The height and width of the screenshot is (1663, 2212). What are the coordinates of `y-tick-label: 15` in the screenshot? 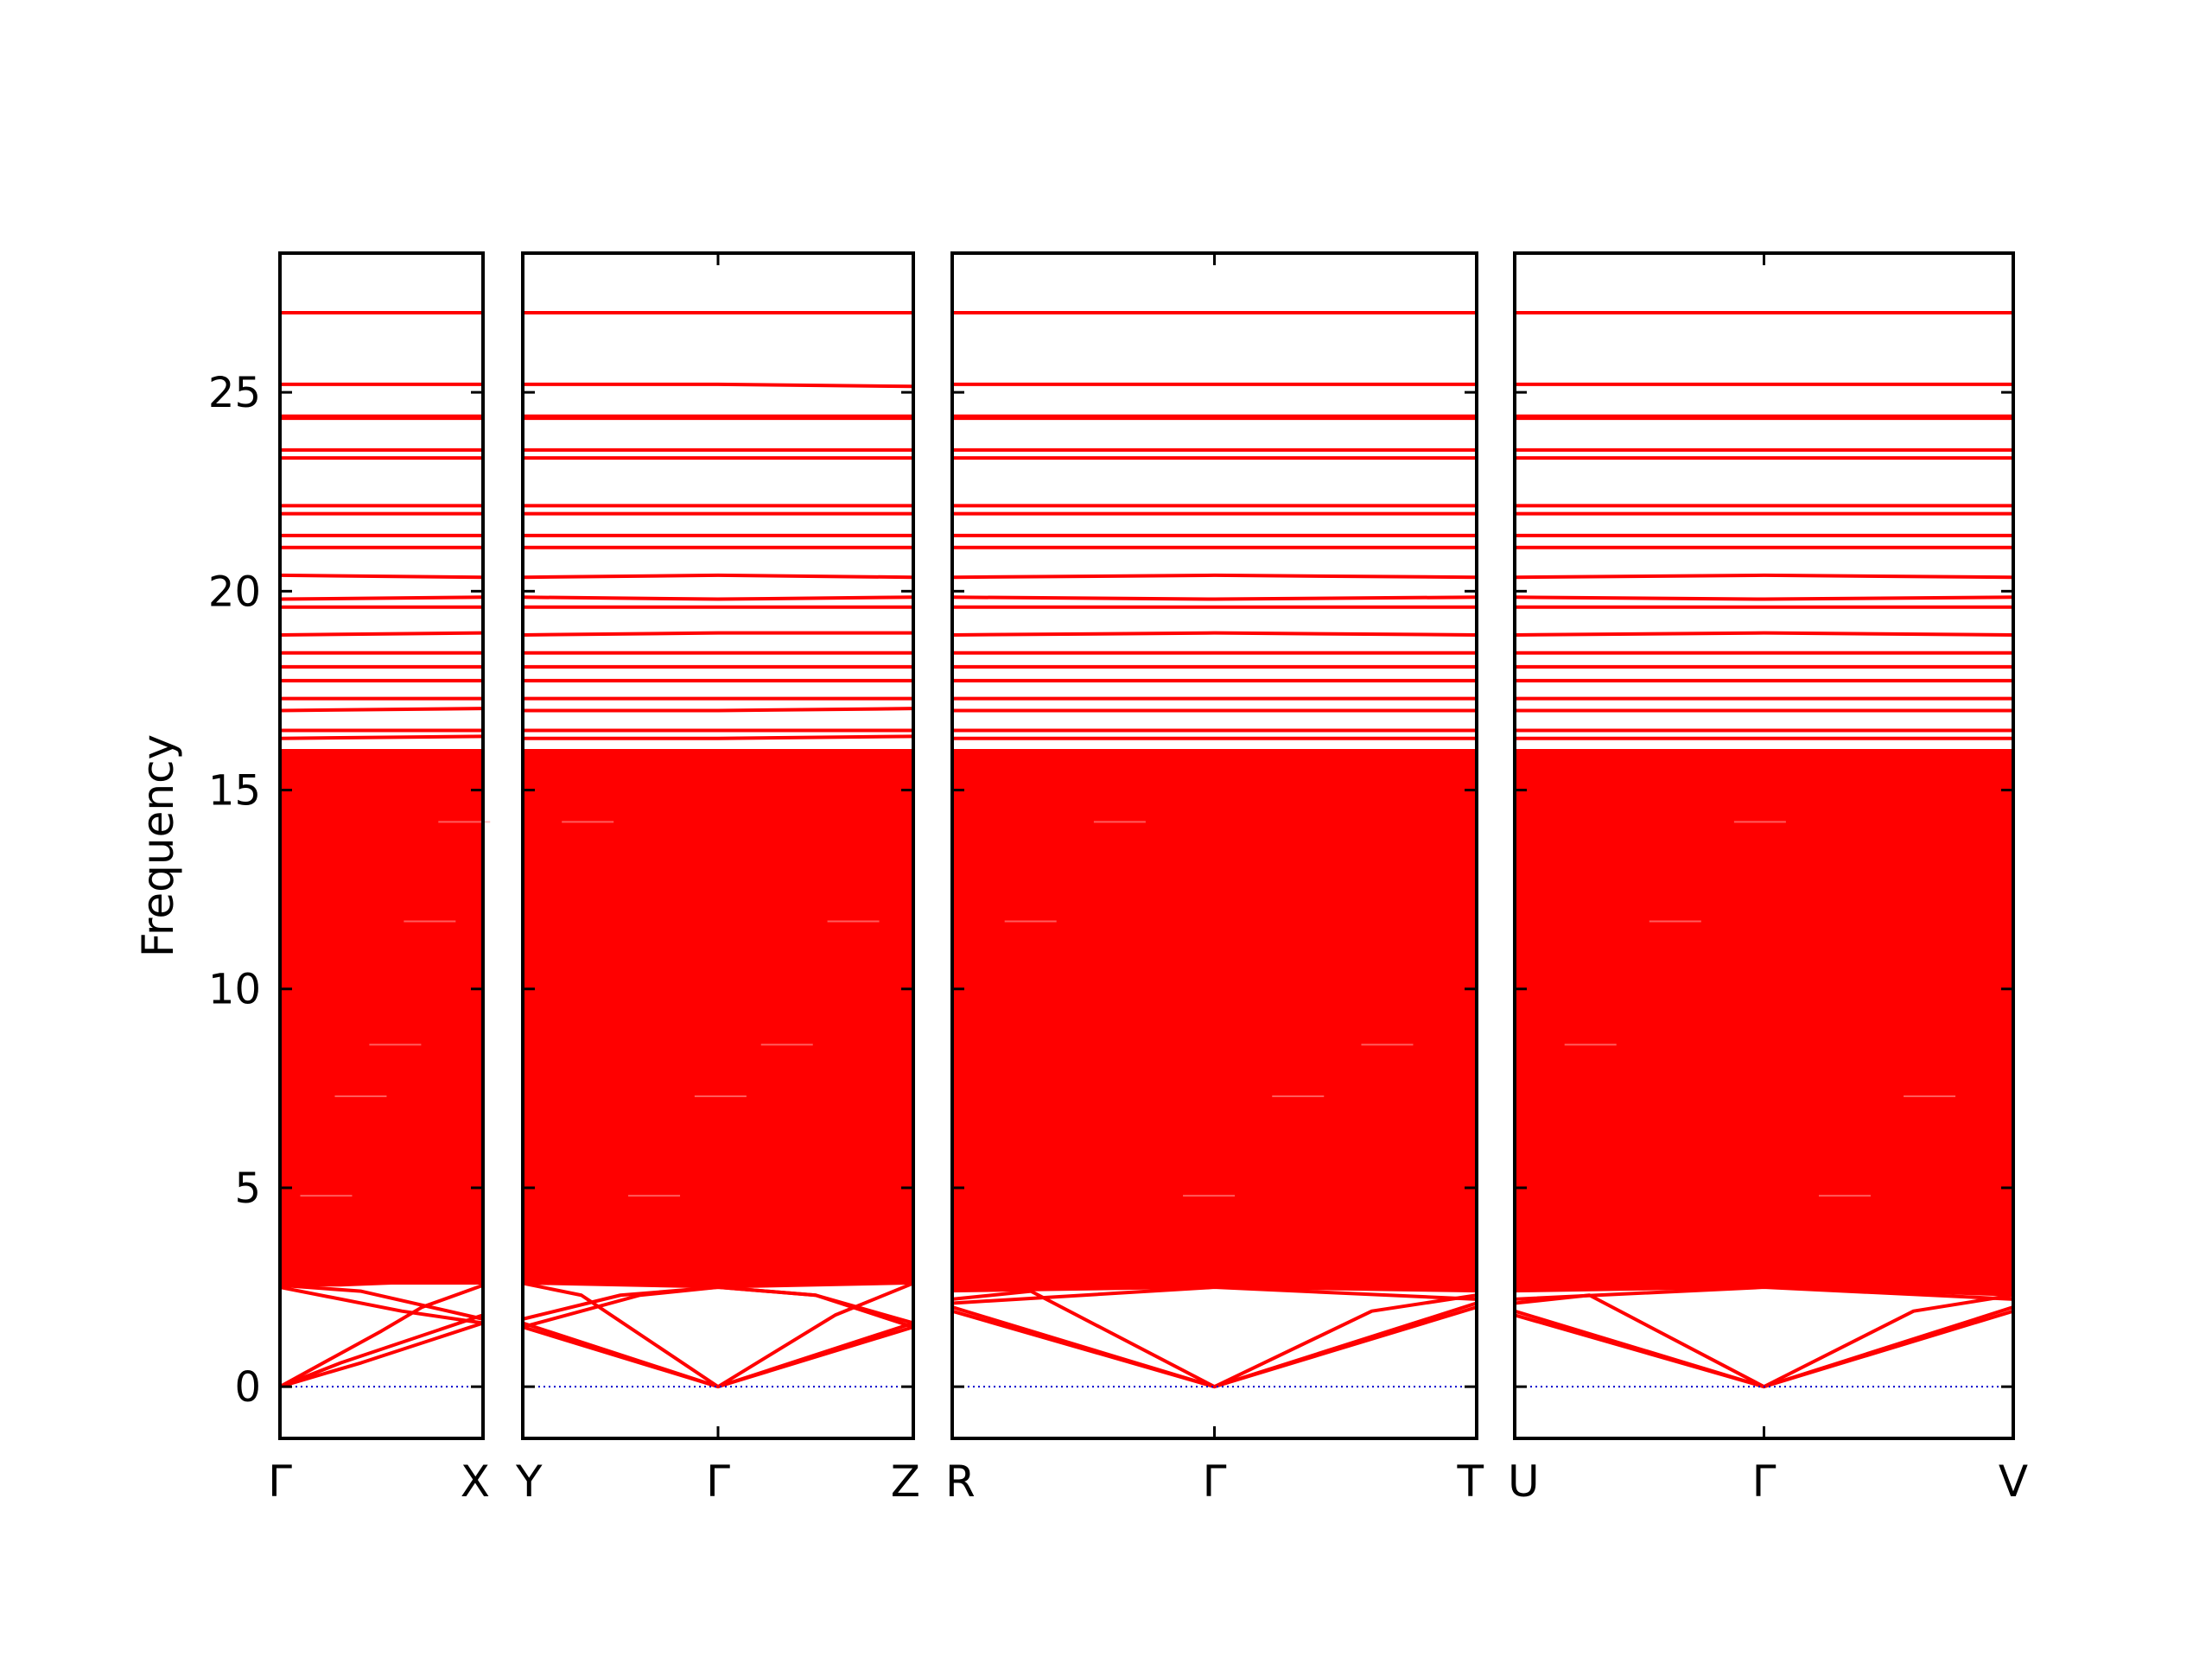 It's located at (234, 792).